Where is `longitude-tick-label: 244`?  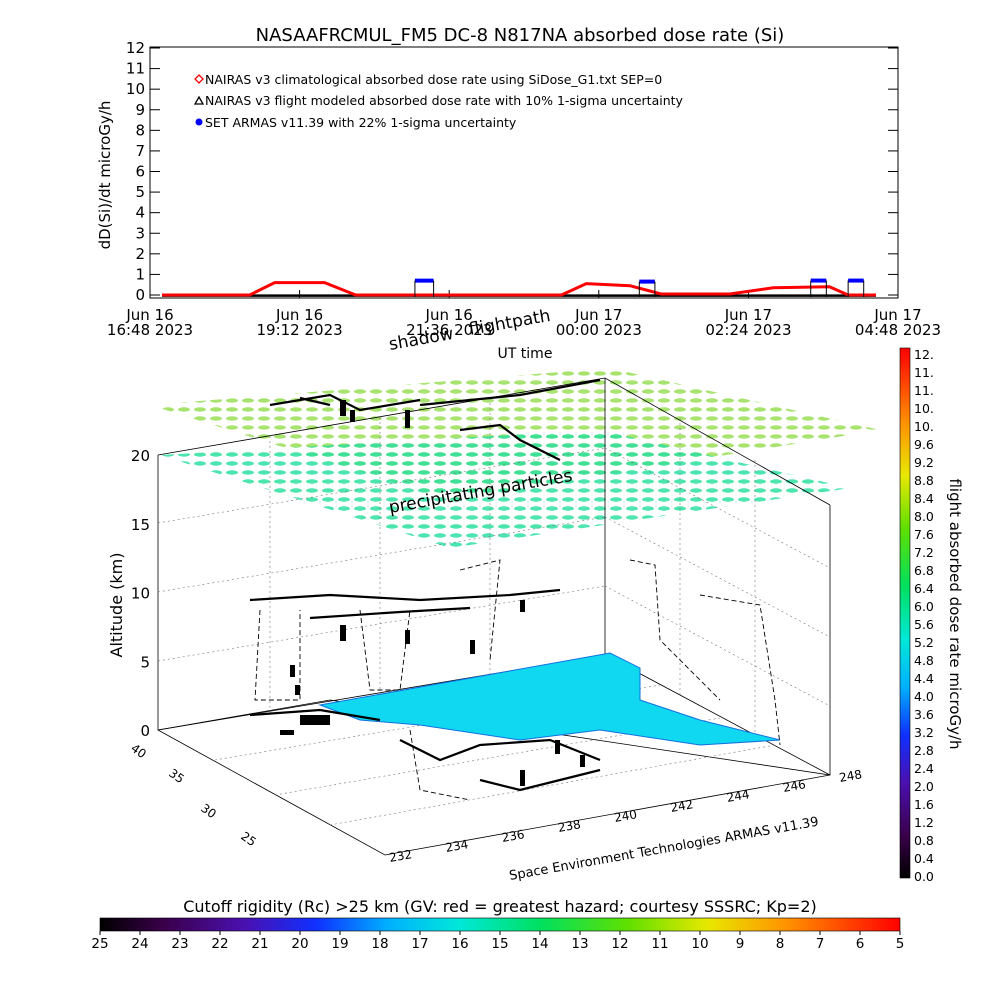
longitude-tick-label: 244 is located at coordinates (738, 796).